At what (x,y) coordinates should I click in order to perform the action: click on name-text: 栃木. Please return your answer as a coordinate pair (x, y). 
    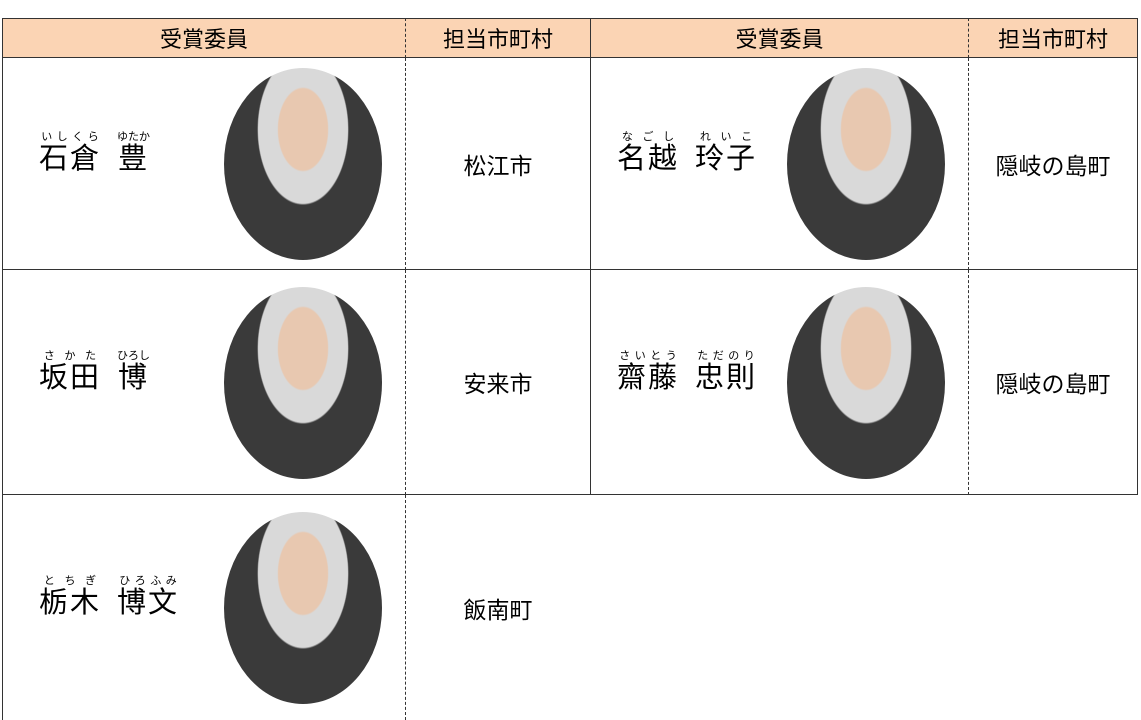
    Looking at the image, I should click on (70, 601).